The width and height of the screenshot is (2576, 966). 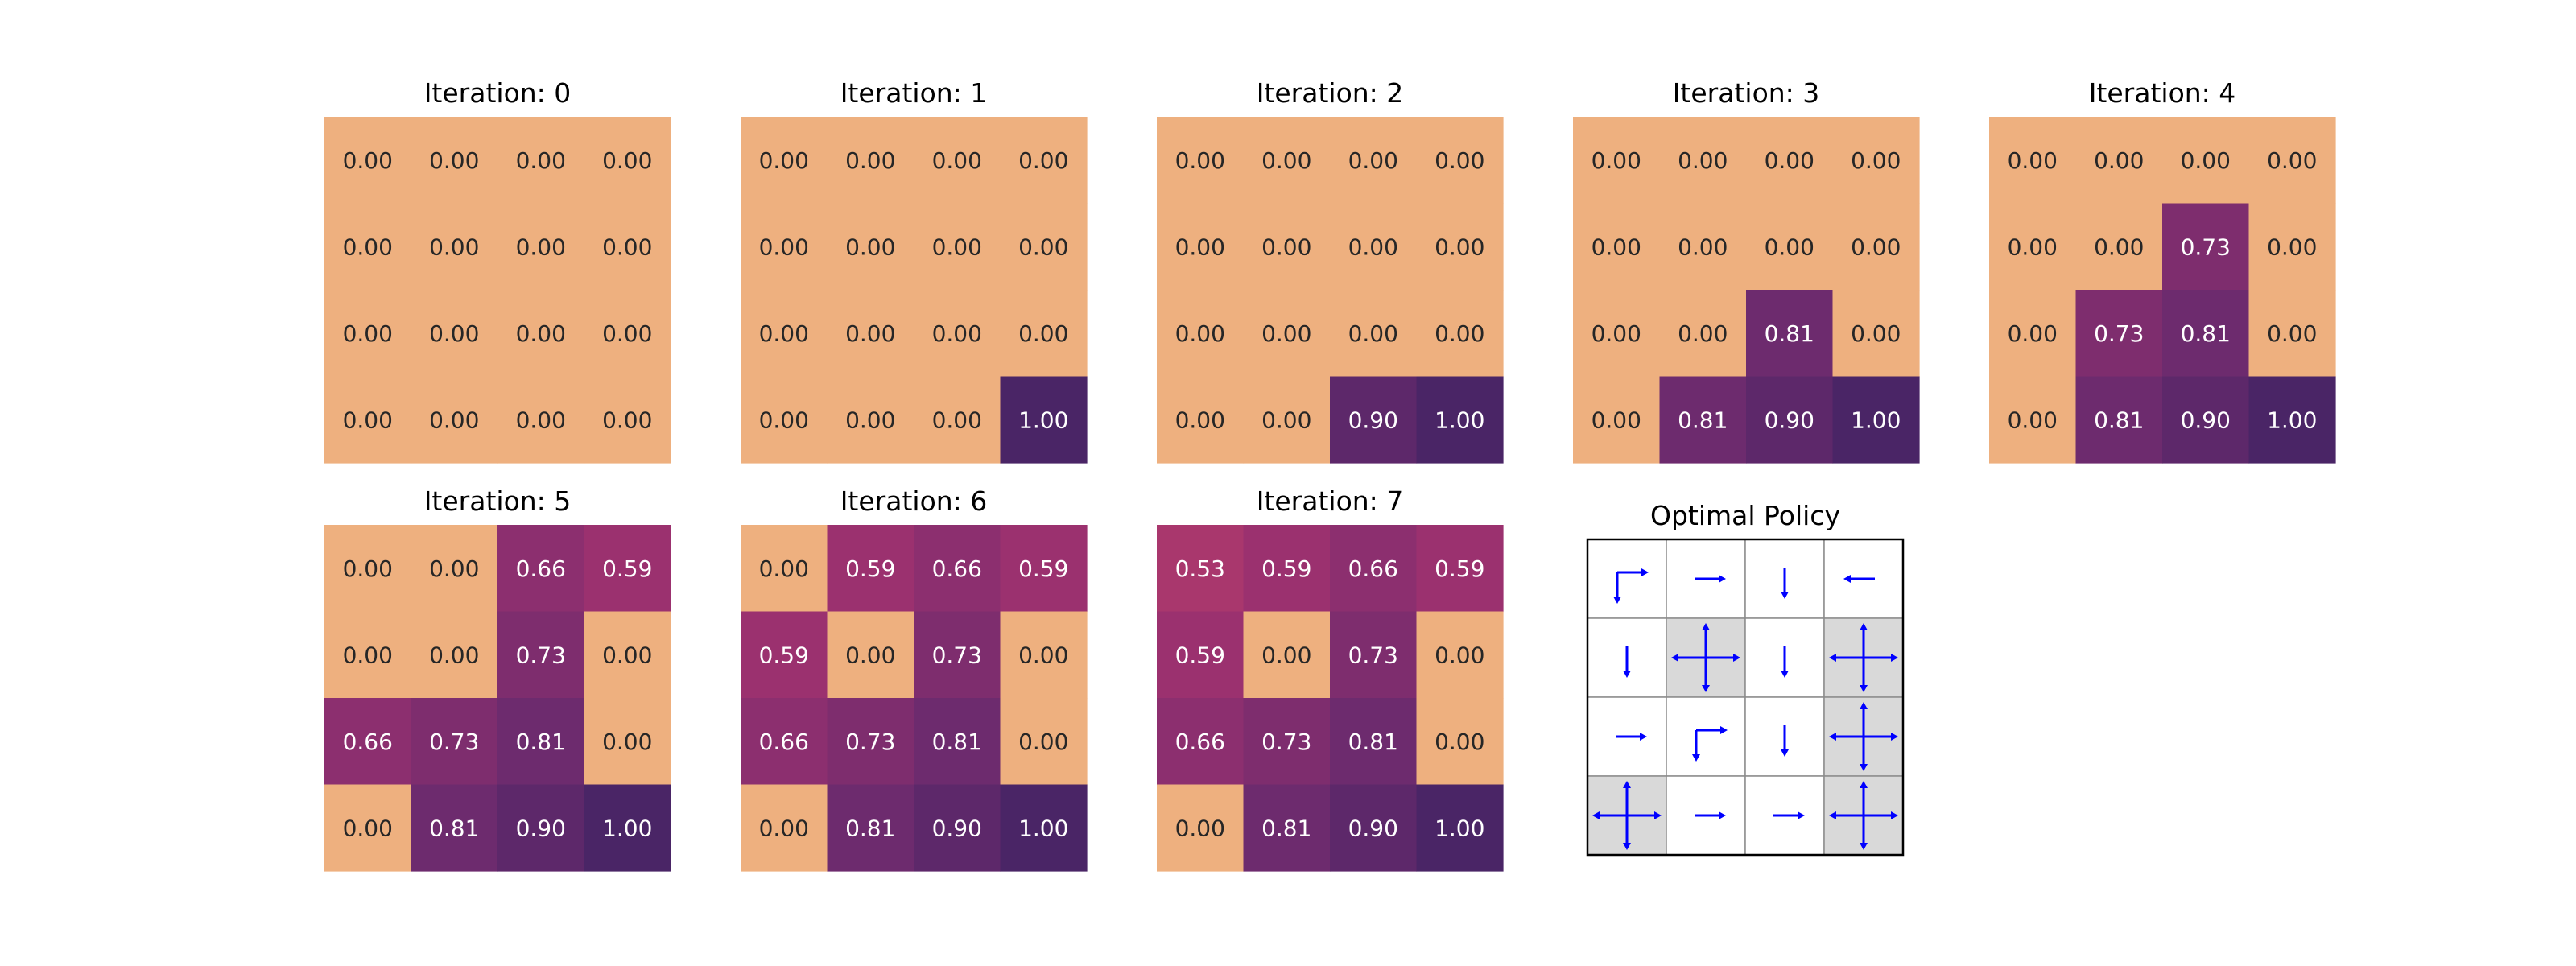 I want to click on cell-value-label: 0.53, so click(x=1200, y=568).